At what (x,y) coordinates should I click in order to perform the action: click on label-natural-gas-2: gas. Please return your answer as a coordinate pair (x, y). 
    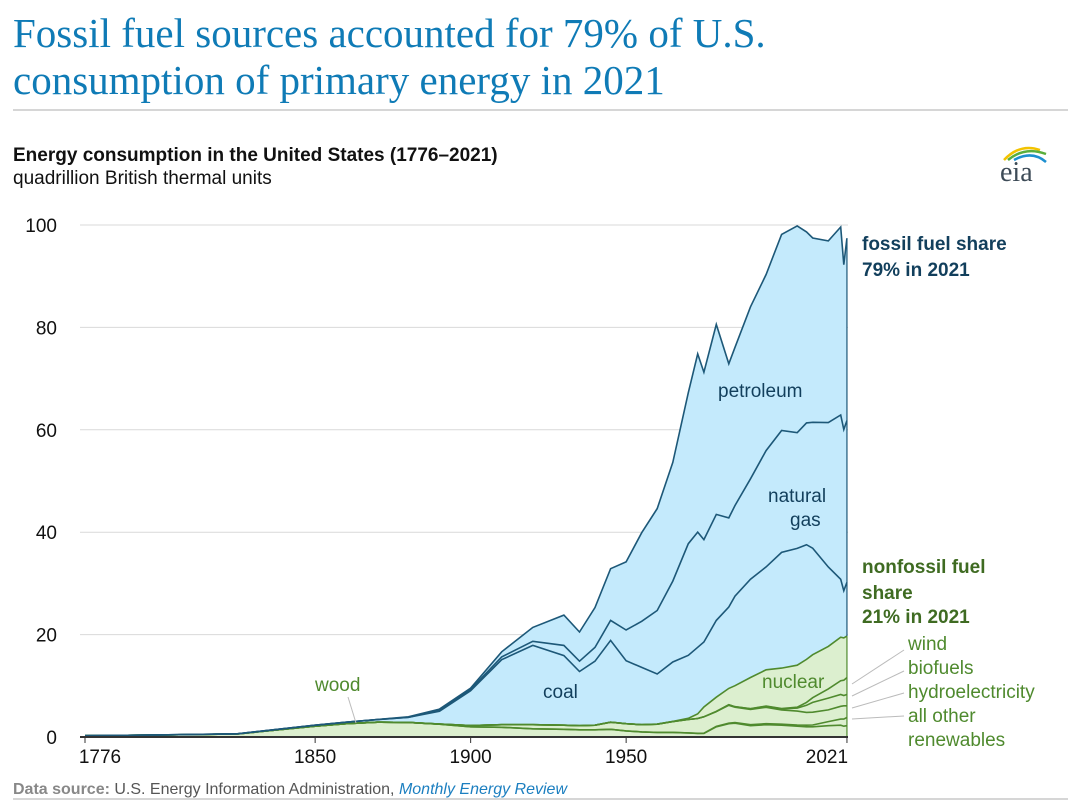
    Looking at the image, I should click on (805, 520).